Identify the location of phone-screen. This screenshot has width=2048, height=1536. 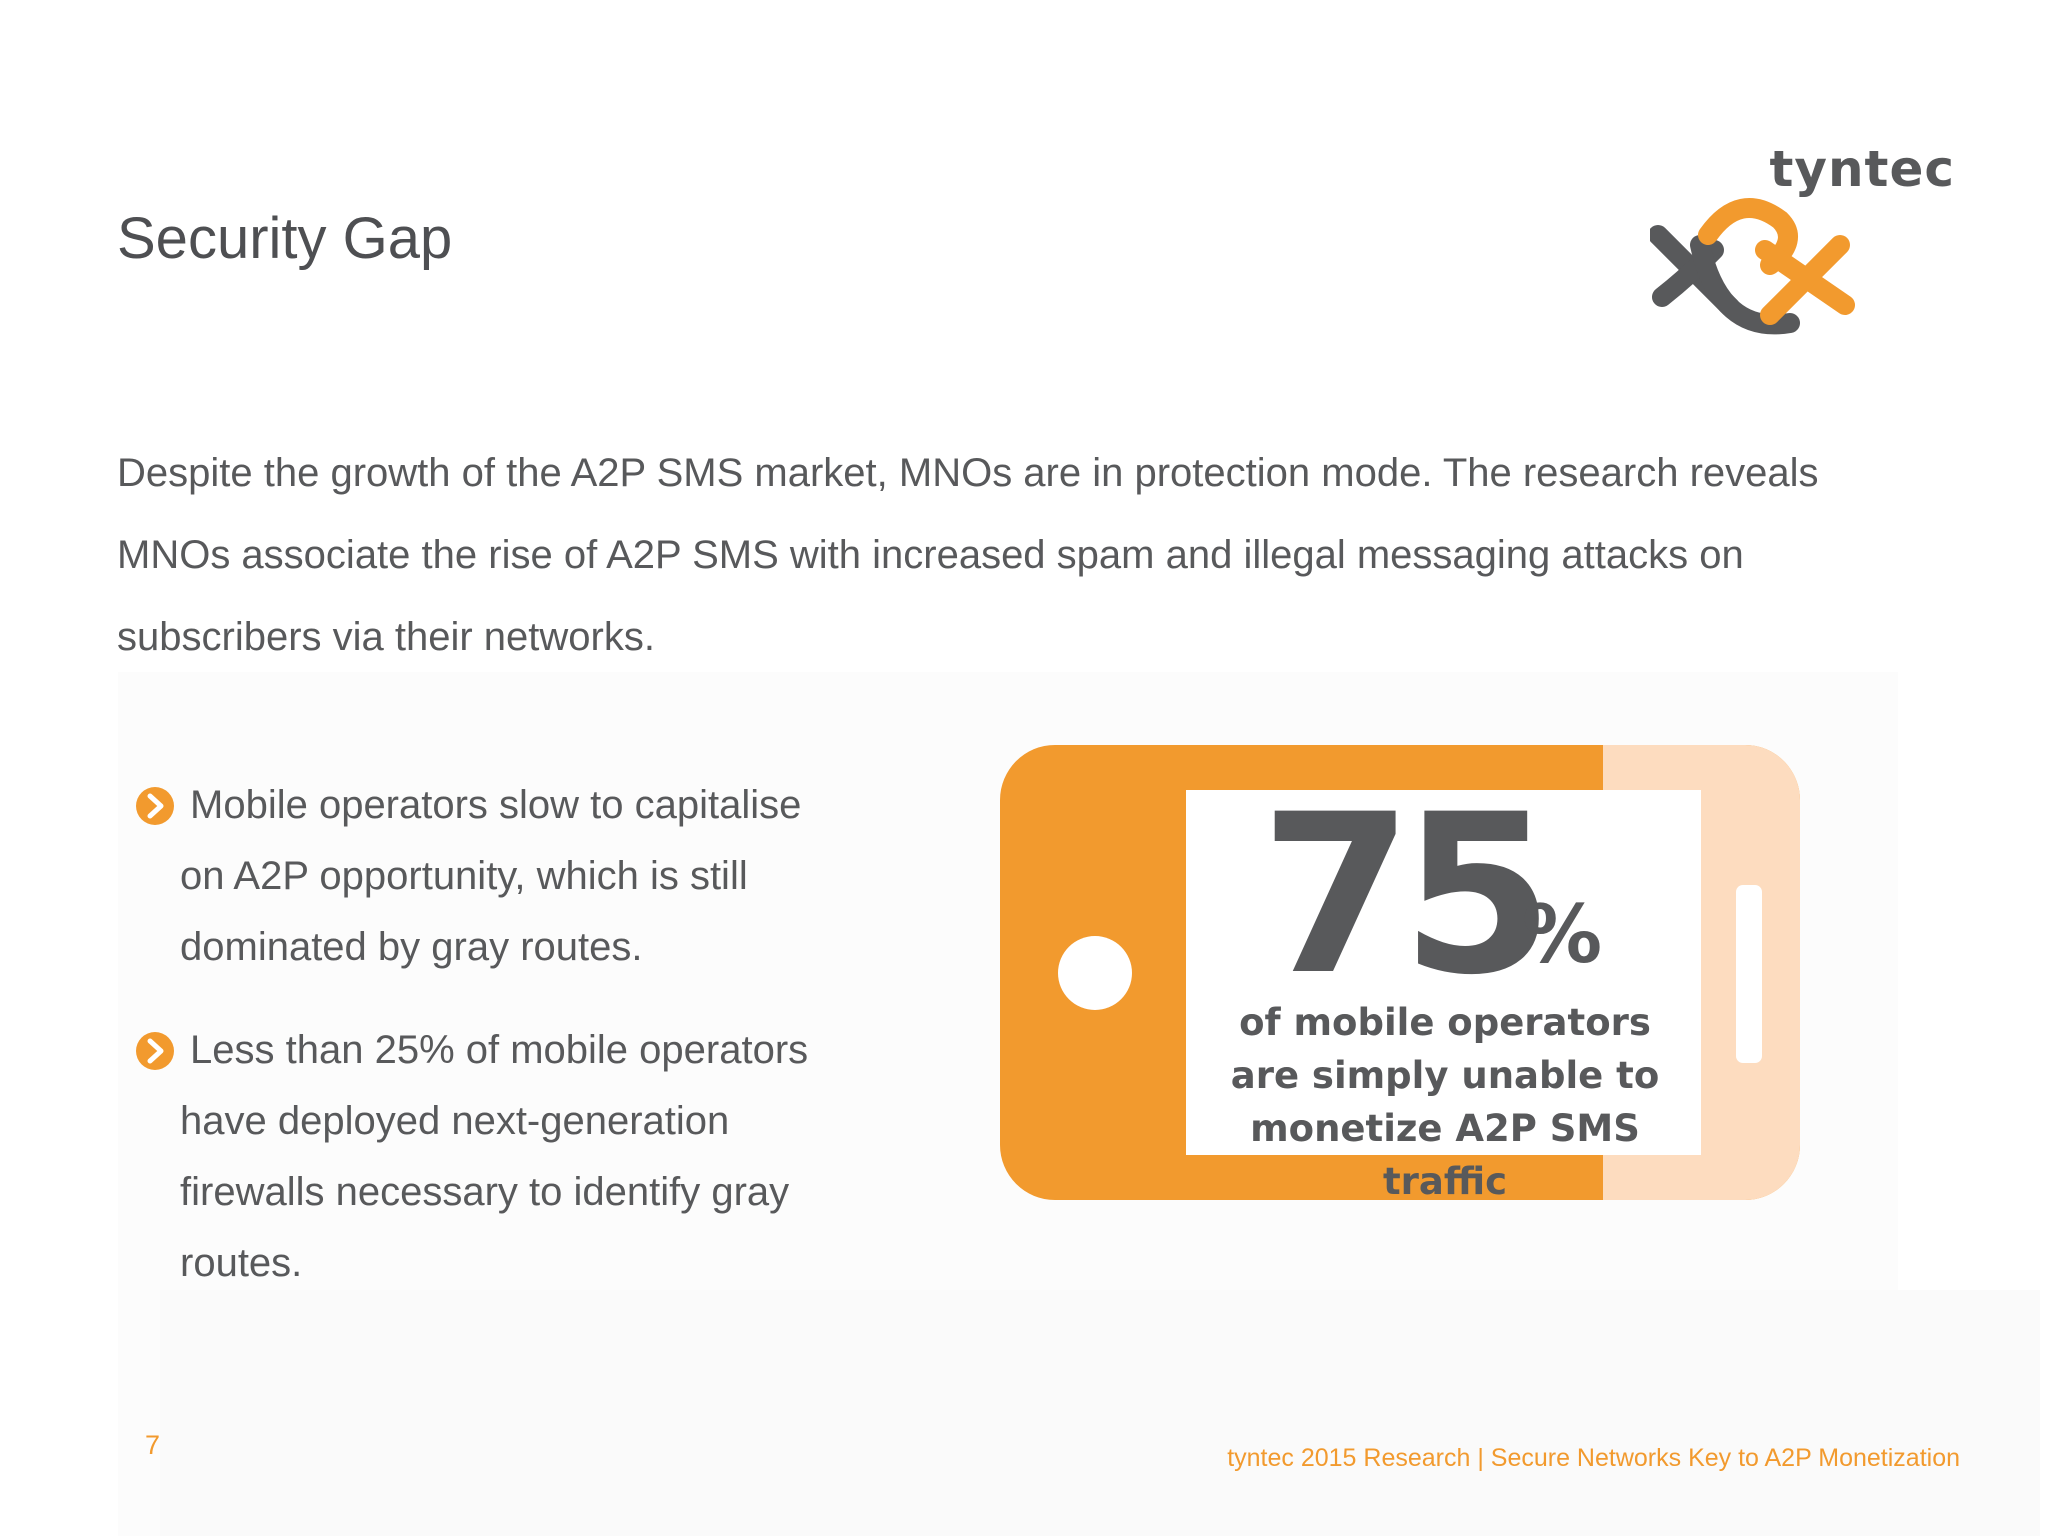
(1443, 972).